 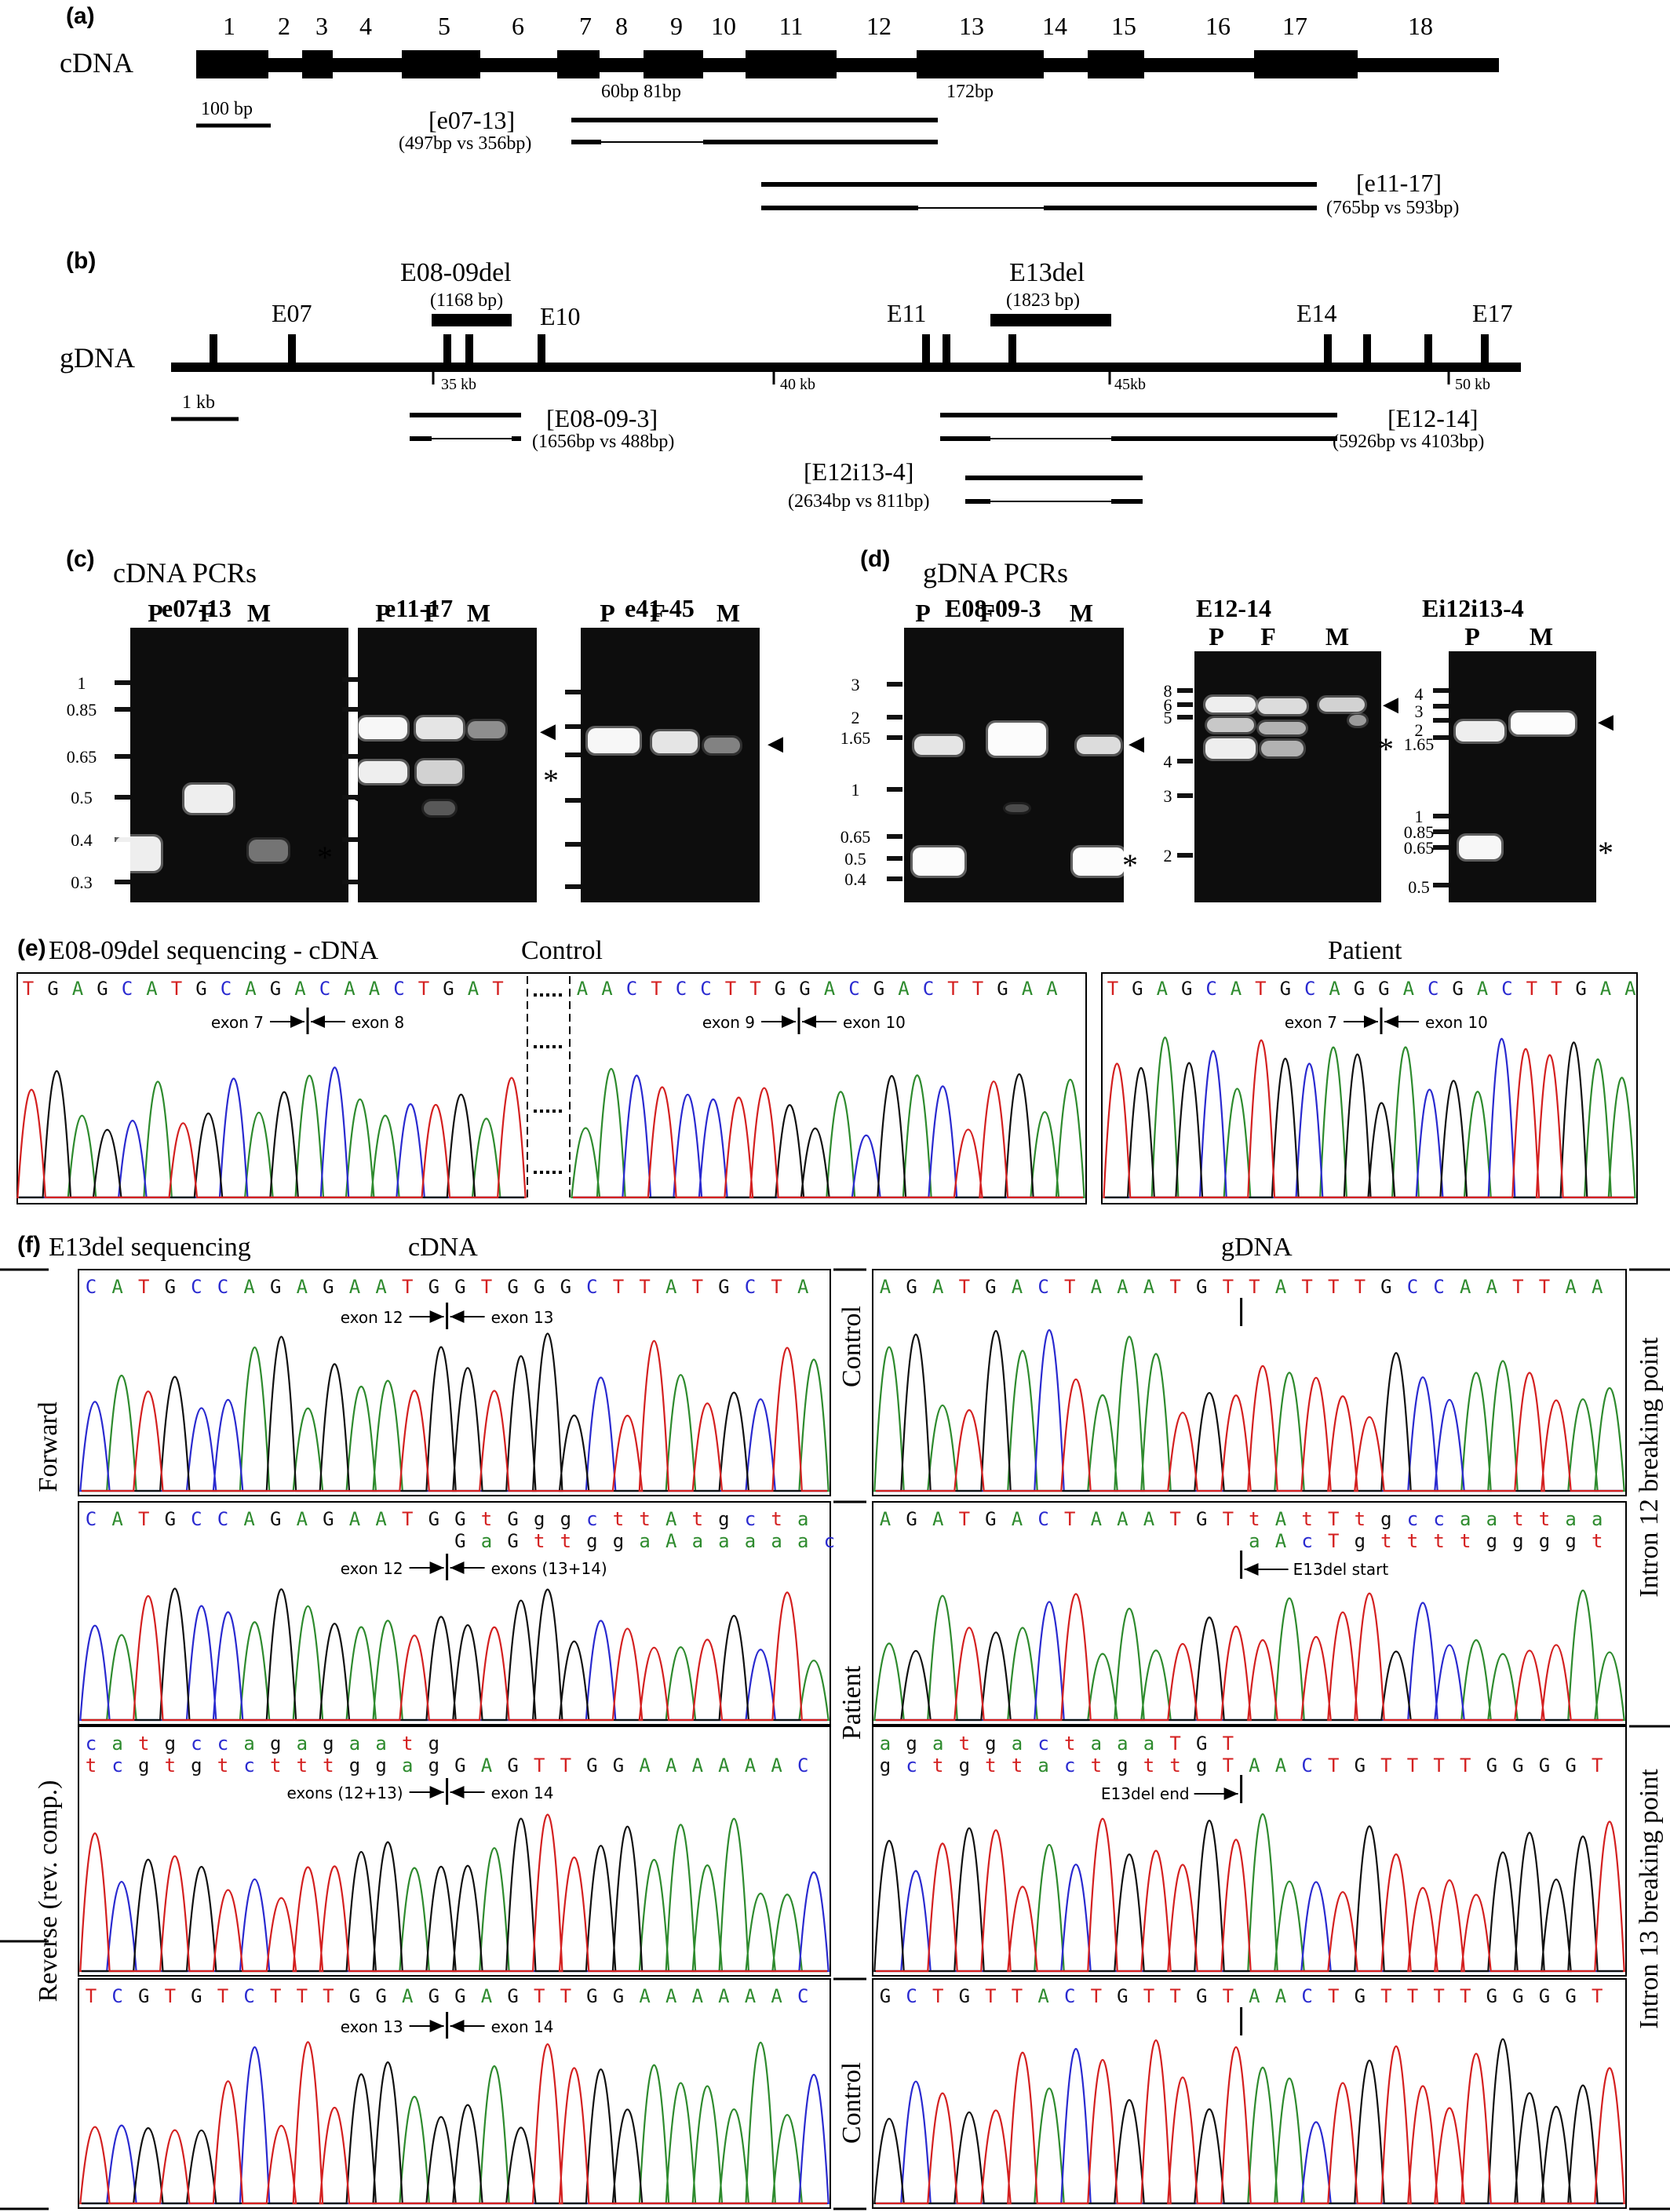 What do you see at coordinates (344, 1793) in the screenshot?
I see `svg-text: exons (12+13)` at bounding box center [344, 1793].